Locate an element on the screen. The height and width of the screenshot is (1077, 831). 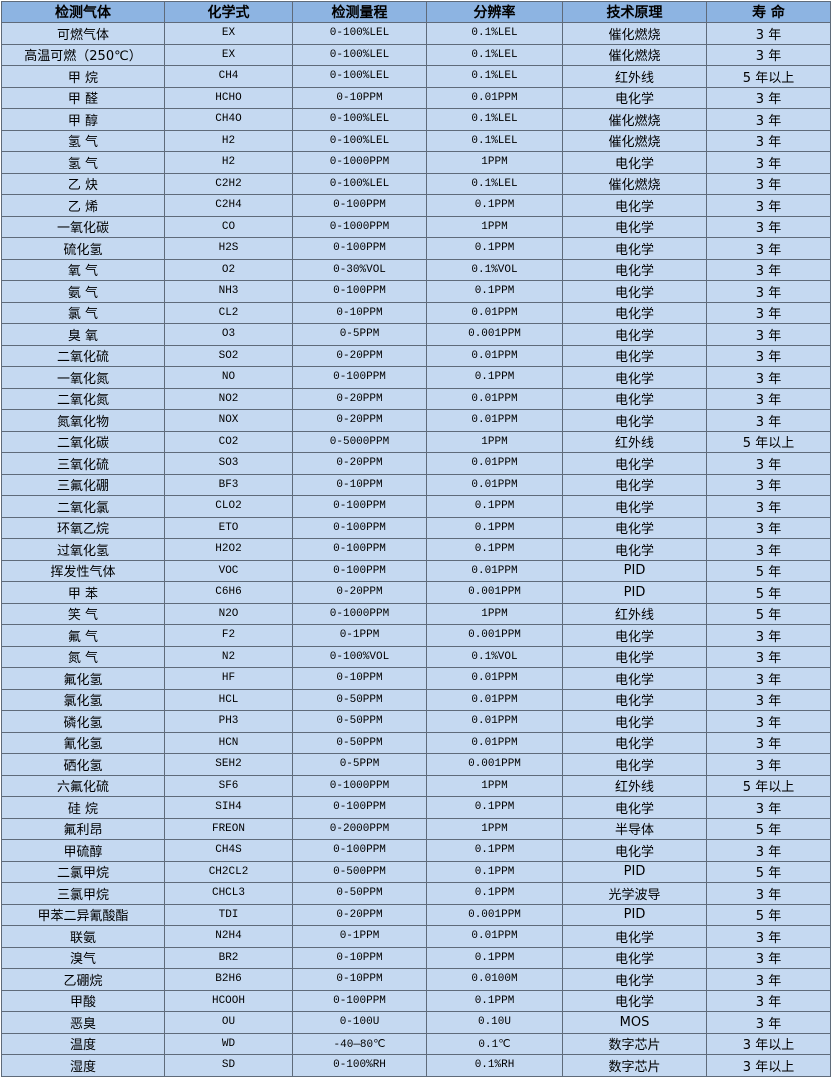
table-row: 臭 氧 O3 0-5PPM 0.001PPM 电化学 3 年 is located at coordinates (416, 334).